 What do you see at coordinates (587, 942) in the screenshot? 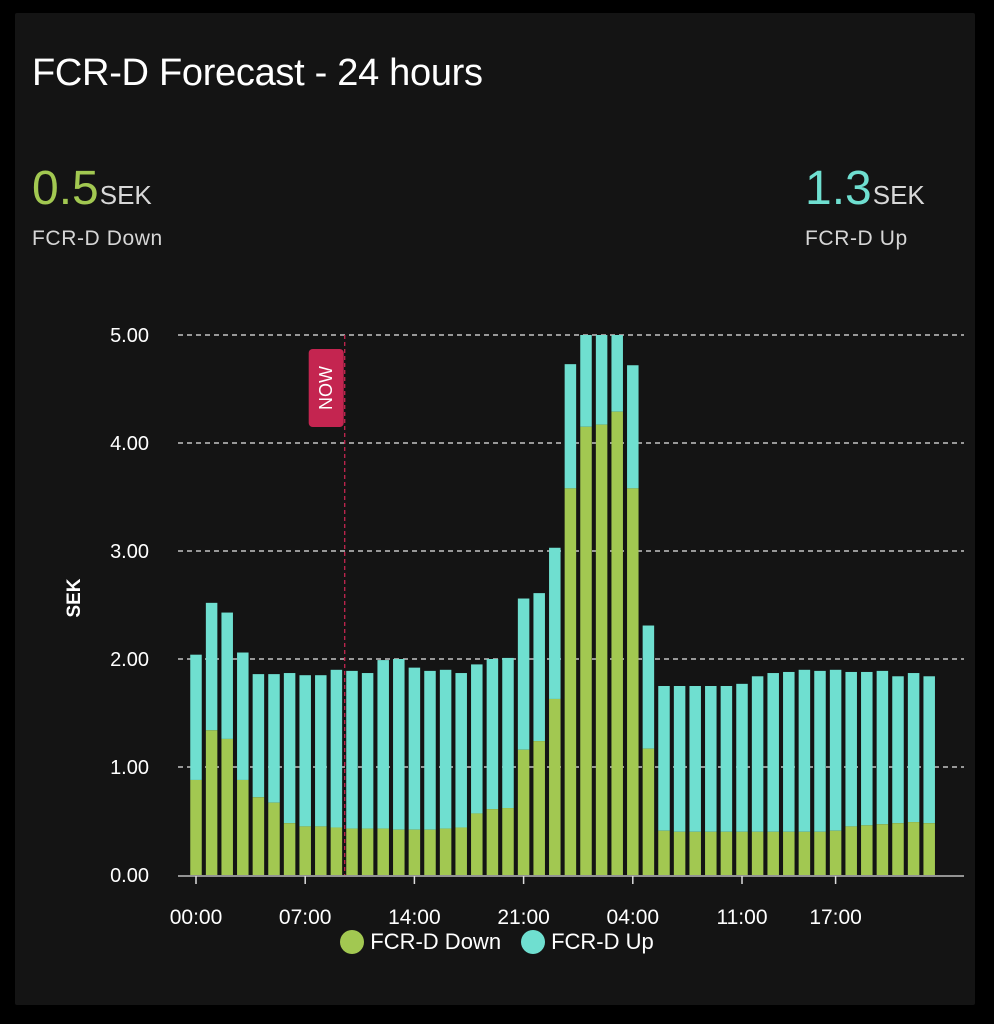
I see `legend-item-up: FCR-D Up` at bounding box center [587, 942].